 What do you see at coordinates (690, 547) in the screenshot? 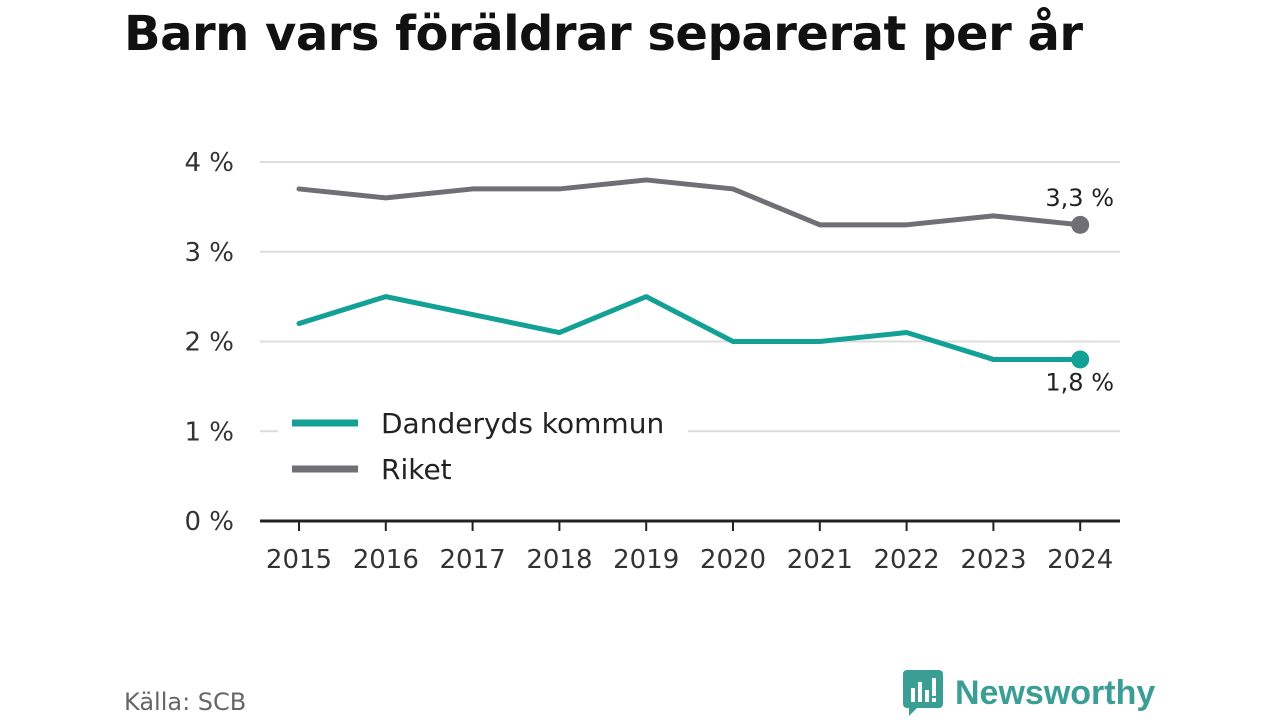
I see `x-axis: 2015 2016 2017 2018 2019 2020 2021 2022 2023 2024` at bounding box center [690, 547].